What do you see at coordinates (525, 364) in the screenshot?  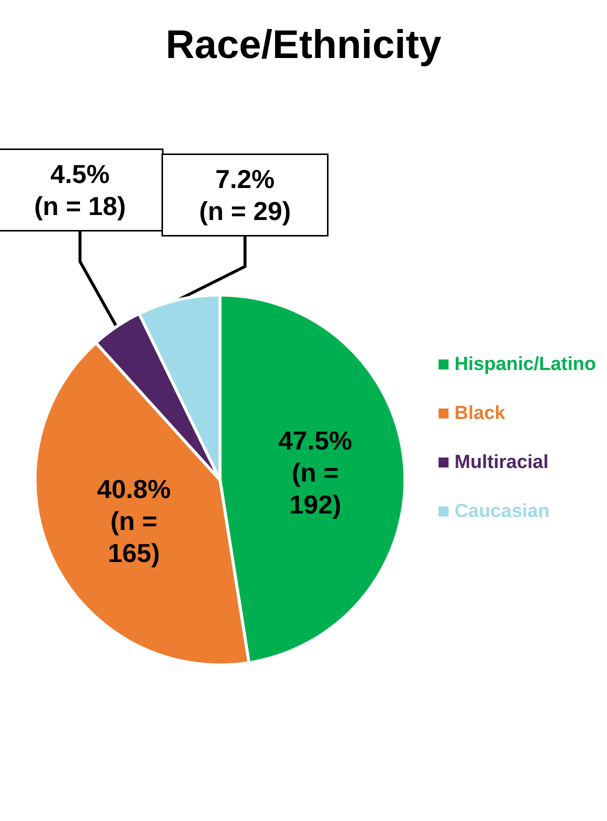 I see `legend-label: Hispanic/Latino` at bounding box center [525, 364].